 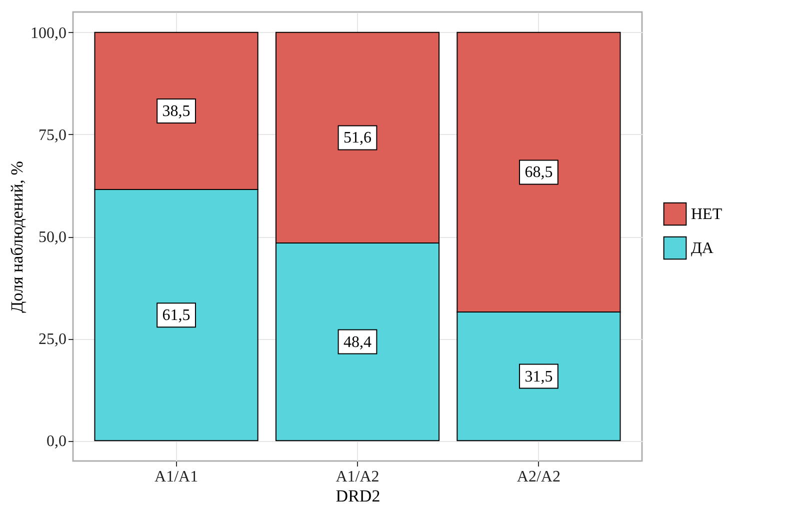 What do you see at coordinates (176, 315) in the screenshot?
I see `data-label: 61,5` at bounding box center [176, 315].